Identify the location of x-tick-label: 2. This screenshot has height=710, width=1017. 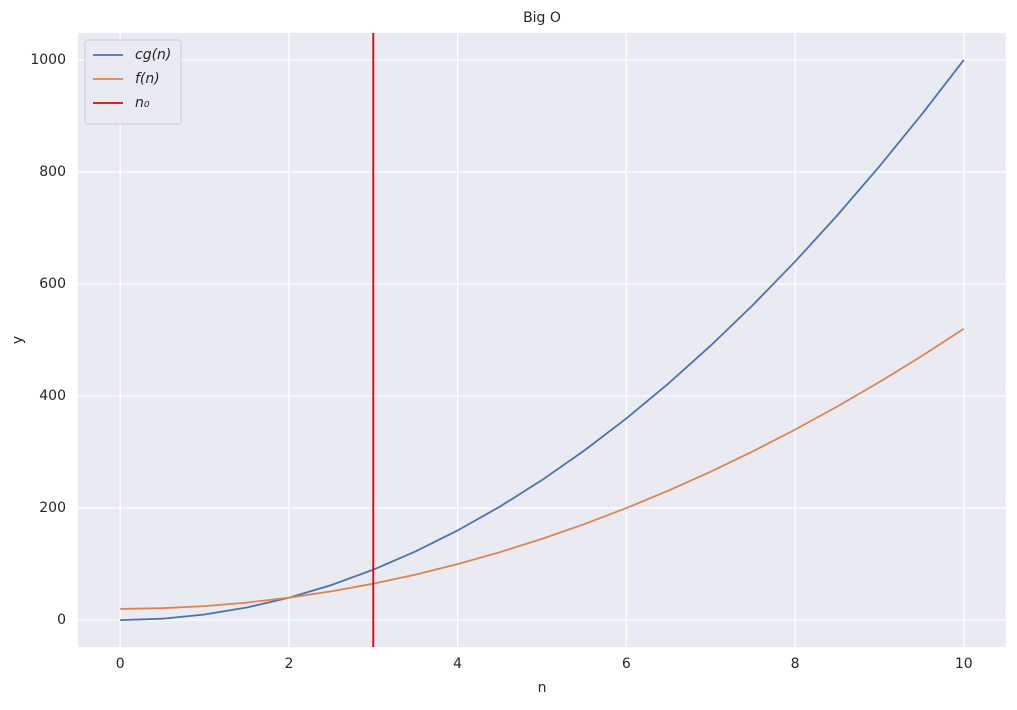
(288, 664).